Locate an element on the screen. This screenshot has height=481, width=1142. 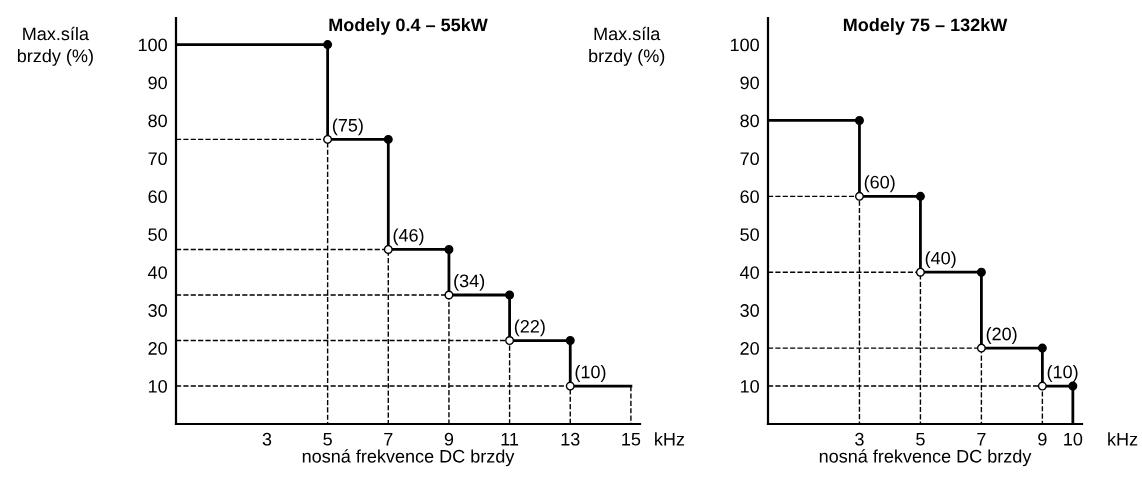
annotation: (34) is located at coordinates (469, 282).